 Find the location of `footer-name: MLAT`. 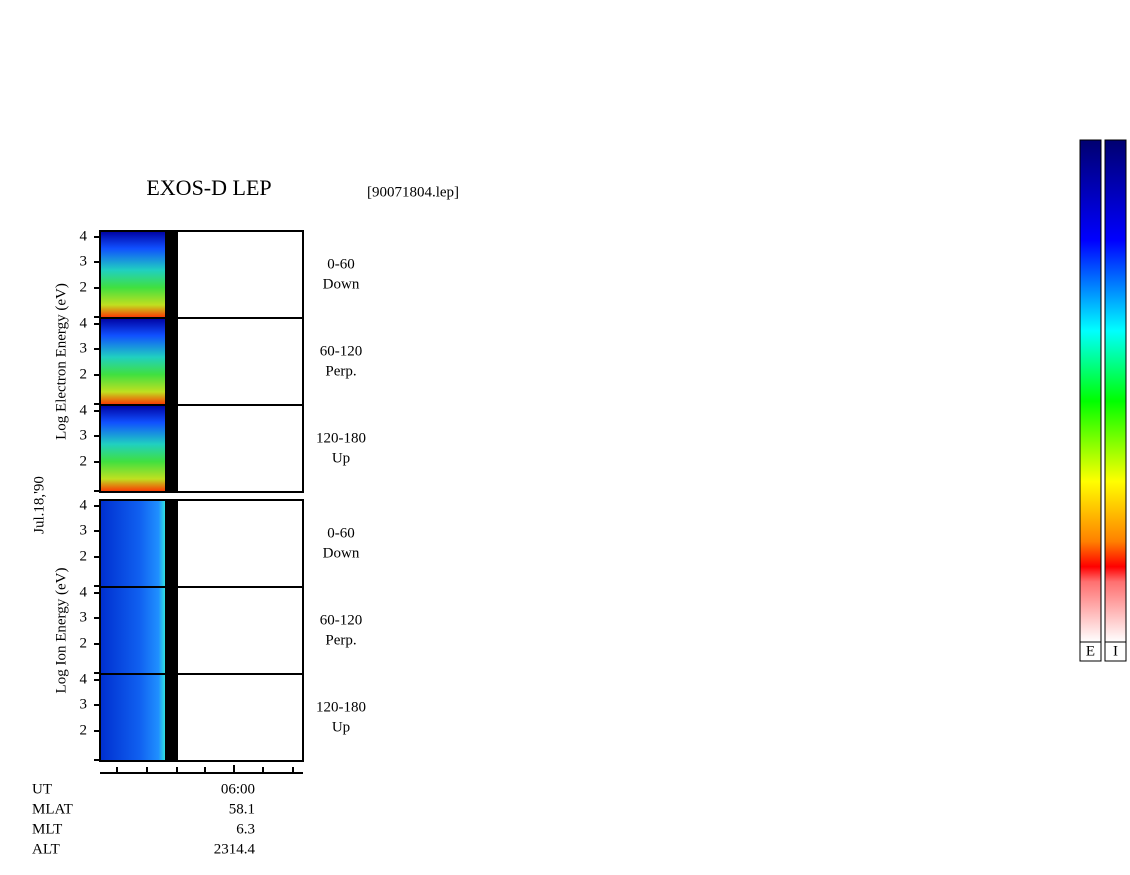

footer-name: MLAT is located at coordinates (52, 809).